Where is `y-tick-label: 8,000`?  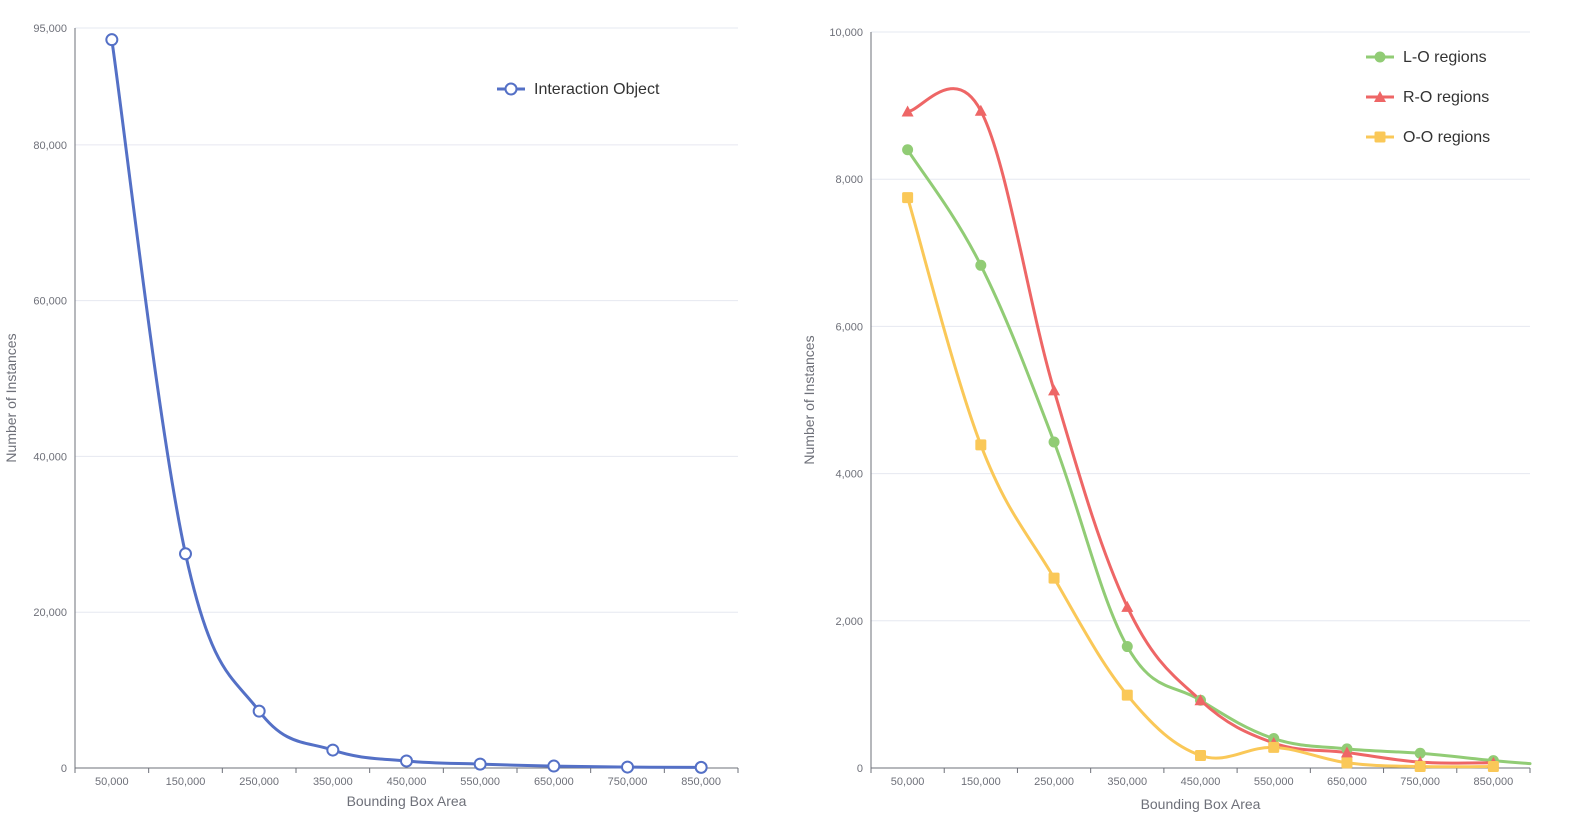 y-tick-label: 8,000 is located at coordinates (849, 180).